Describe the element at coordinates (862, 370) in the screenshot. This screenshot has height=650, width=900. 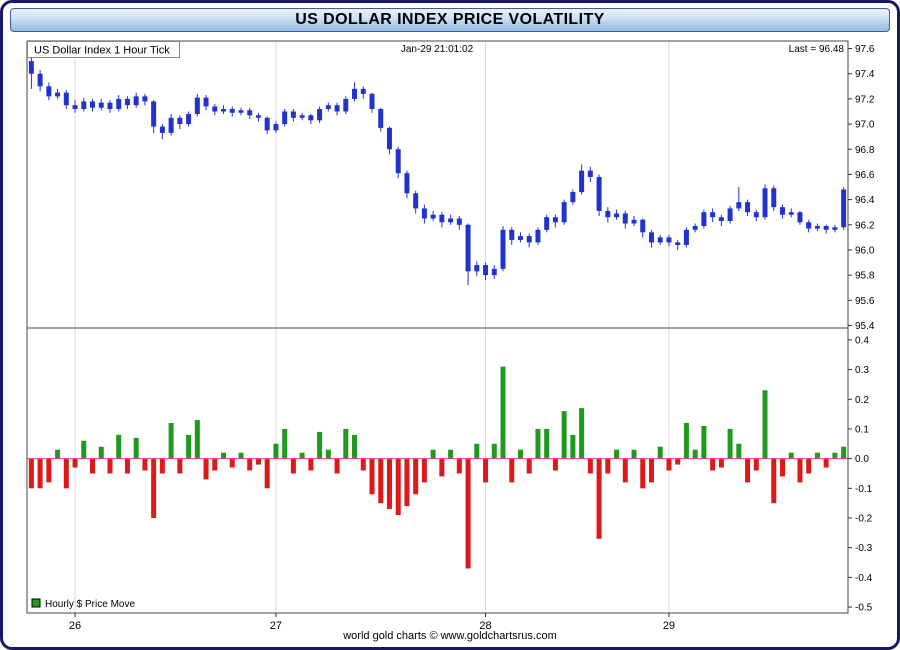
I see `move-tick-label: 0.3` at that location.